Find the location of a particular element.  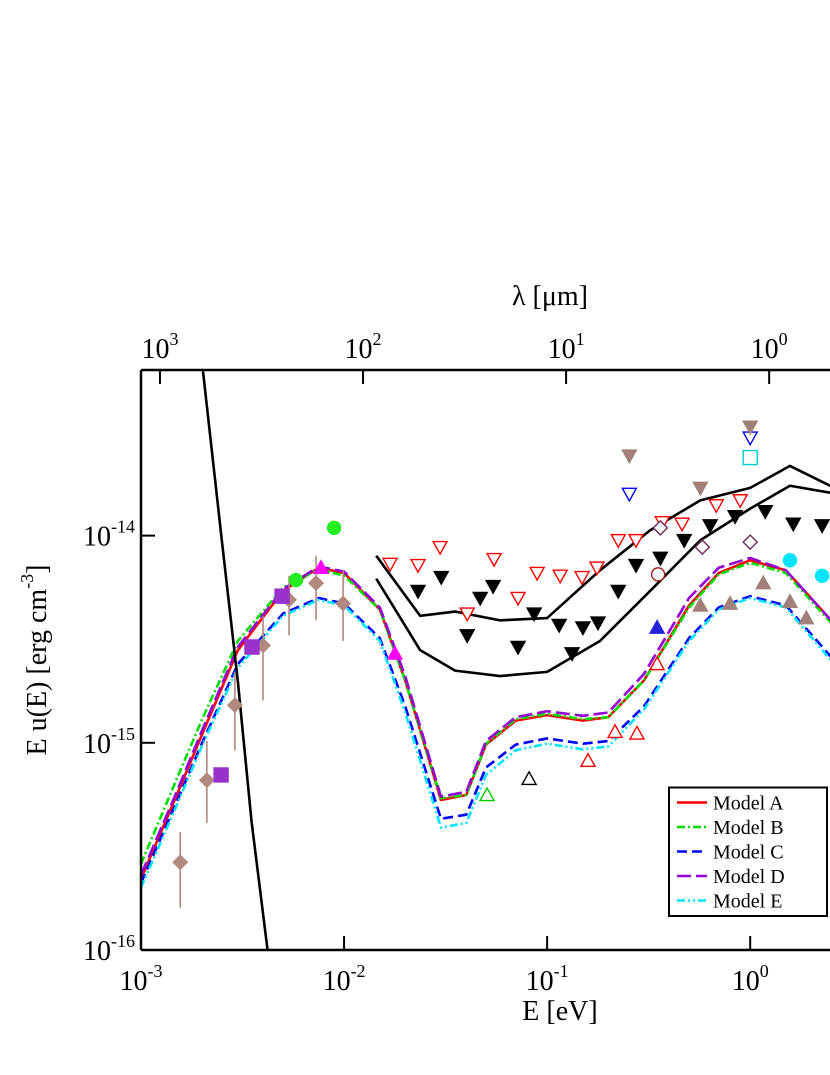

x2-tick-label: 10³ is located at coordinates (159, 347).